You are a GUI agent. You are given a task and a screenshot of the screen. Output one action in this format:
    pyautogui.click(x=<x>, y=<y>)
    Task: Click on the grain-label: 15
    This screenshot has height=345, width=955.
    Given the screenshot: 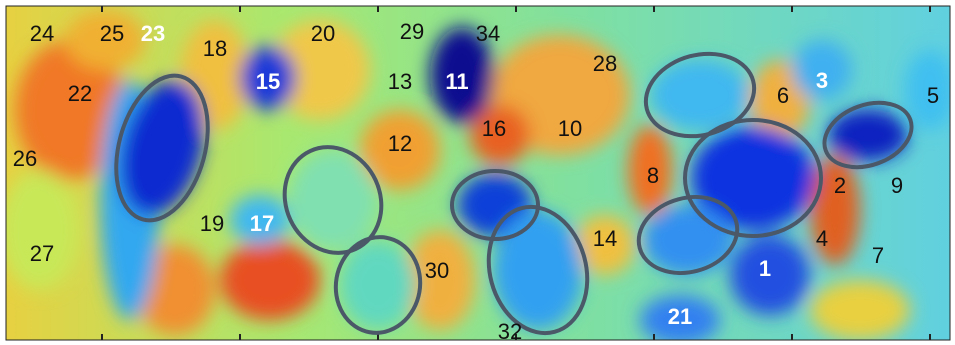 What is the action you would take?
    pyautogui.click(x=268, y=81)
    